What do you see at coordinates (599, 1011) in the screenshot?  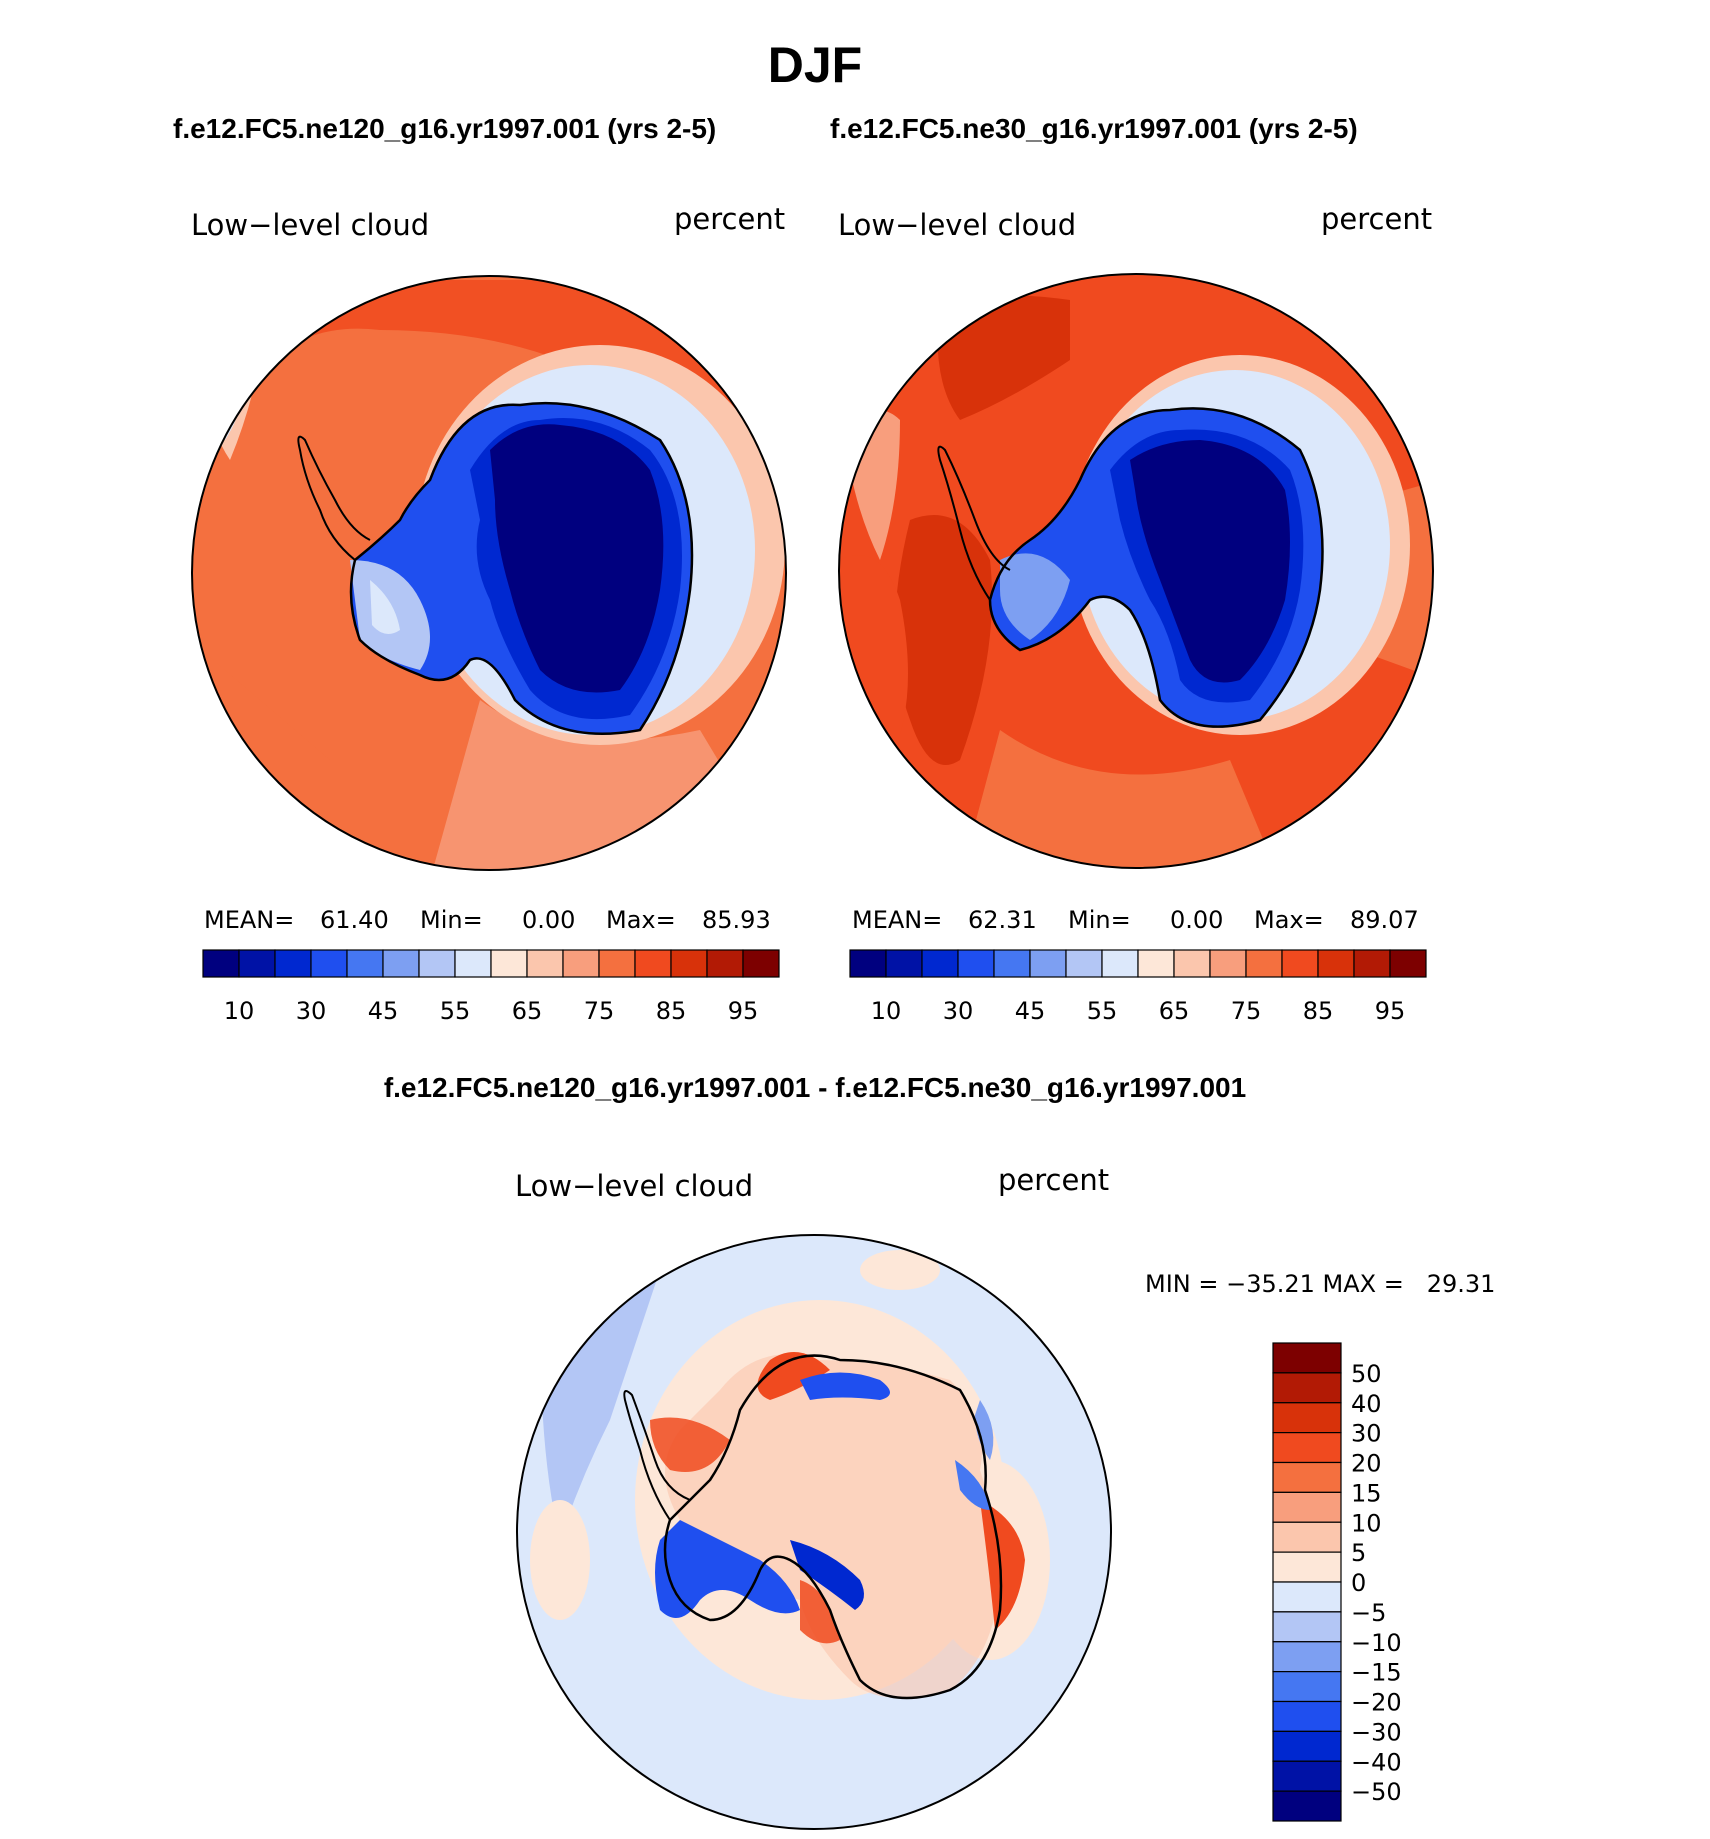 I see `panel-1-colorbar-tick-label: 75` at bounding box center [599, 1011].